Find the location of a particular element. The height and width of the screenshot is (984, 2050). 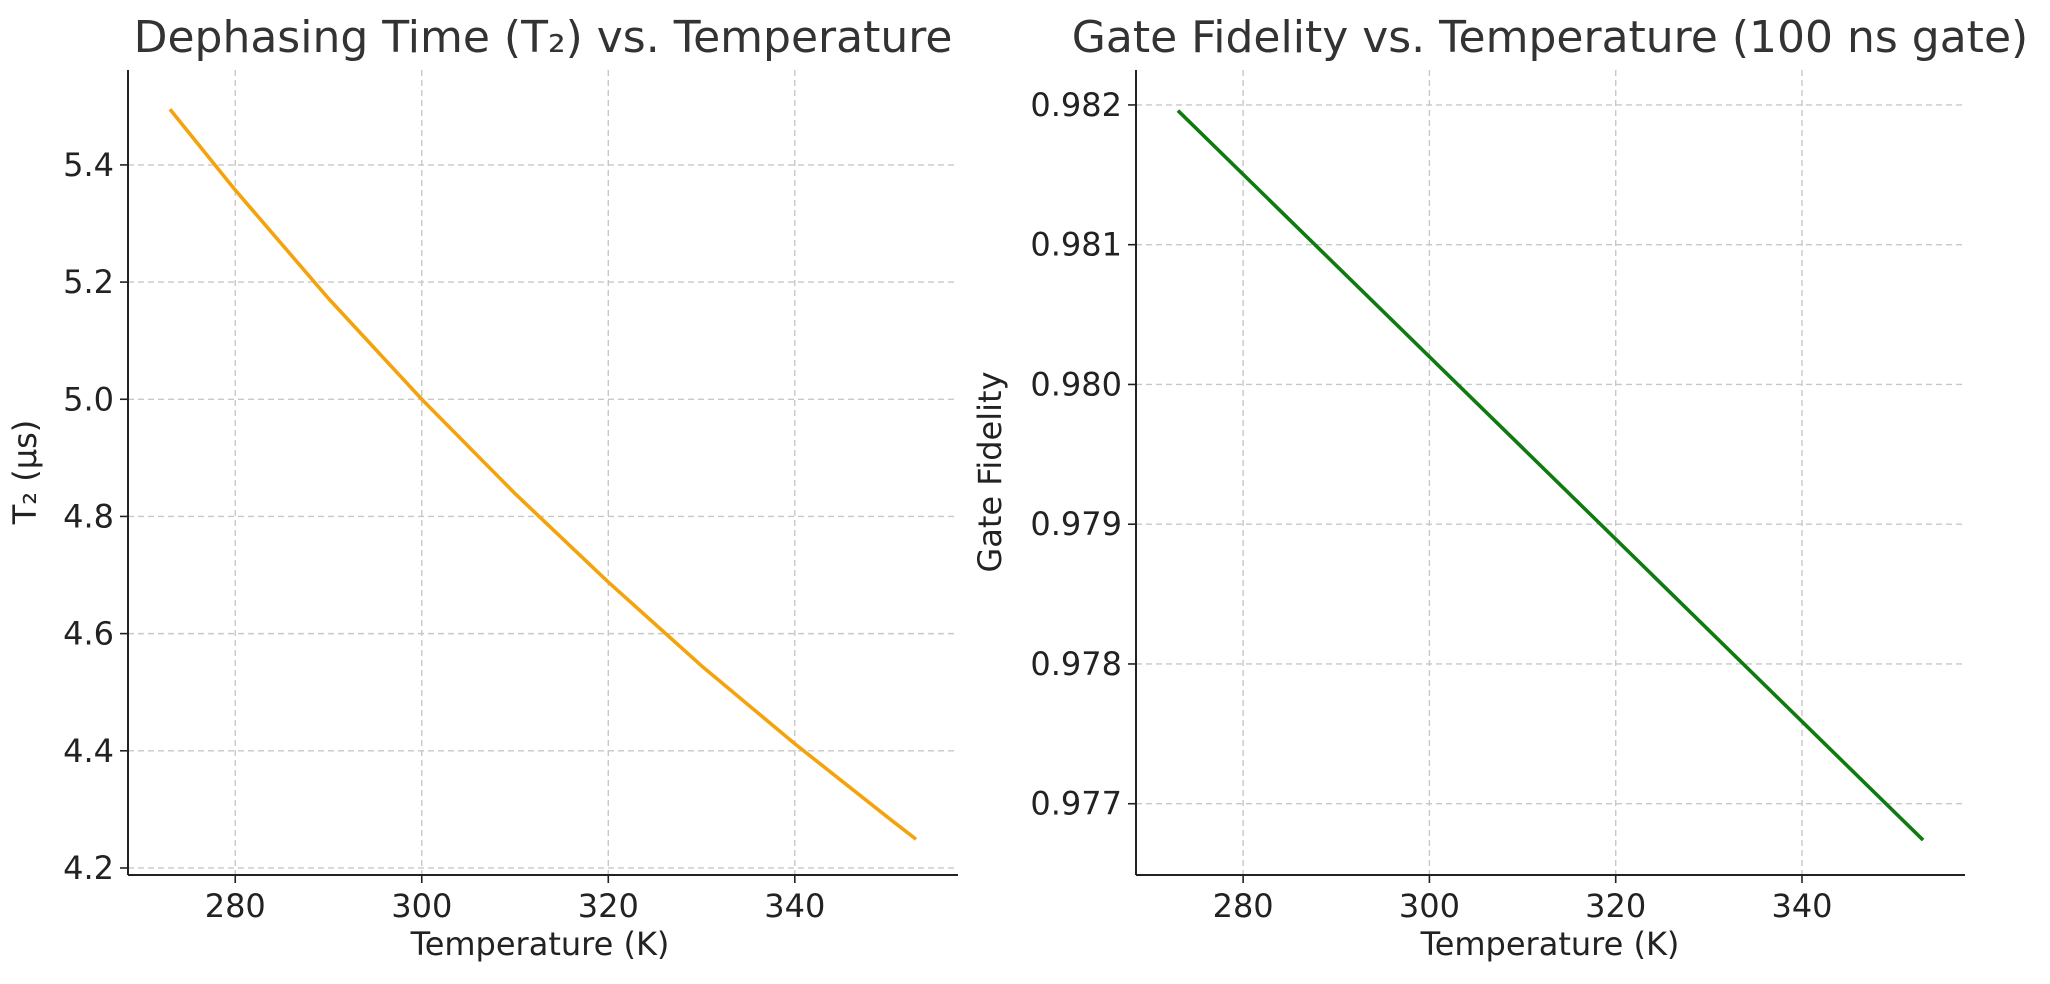

t2-x-axis-label: Temperature (K) is located at coordinates (540, 944).